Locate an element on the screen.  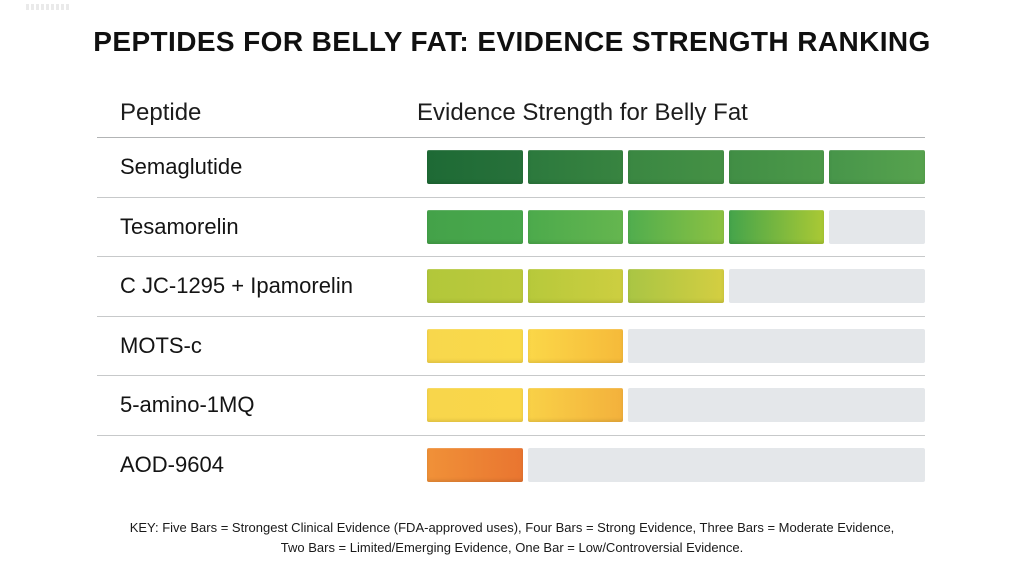
peptide-name: Semaglutide is located at coordinates (181, 167).